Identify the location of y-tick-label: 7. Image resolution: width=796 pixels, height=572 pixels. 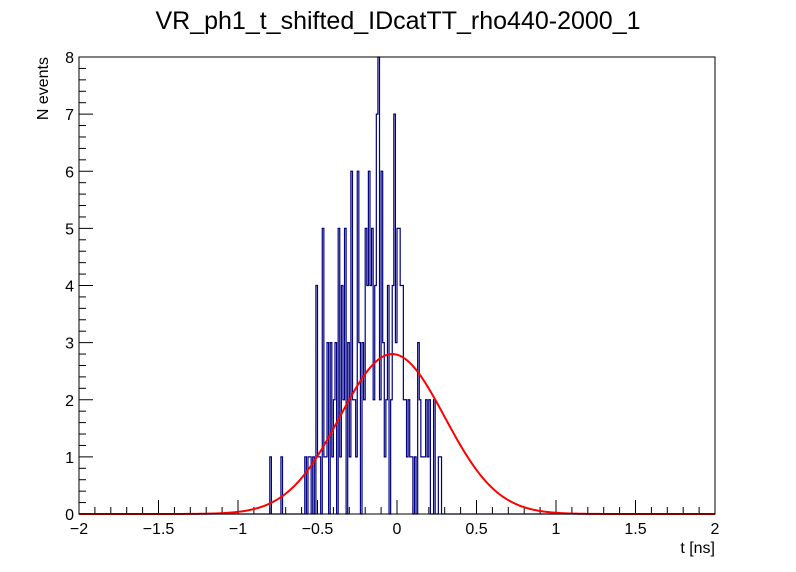
(69, 115).